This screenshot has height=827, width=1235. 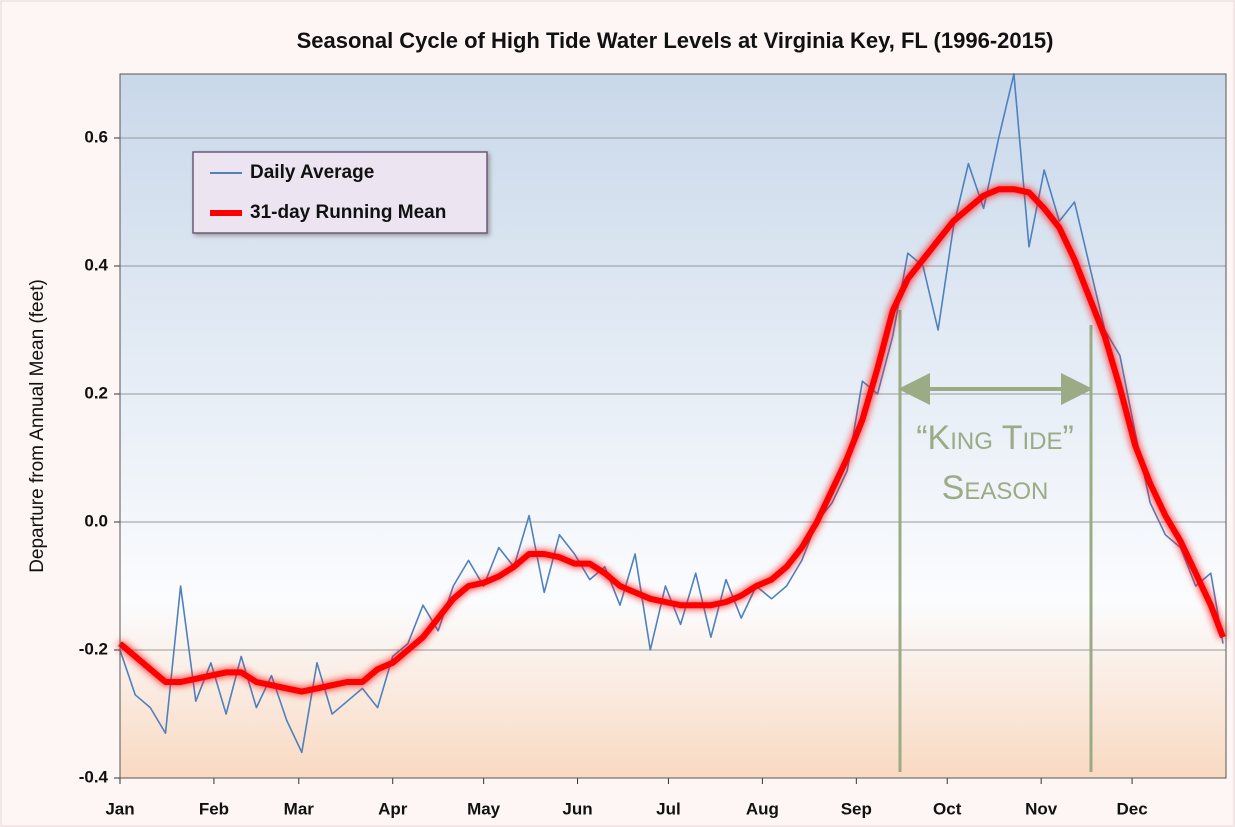 What do you see at coordinates (995, 438) in the screenshot?
I see `annotation-text: “King Tide”` at bounding box center [995, 438].